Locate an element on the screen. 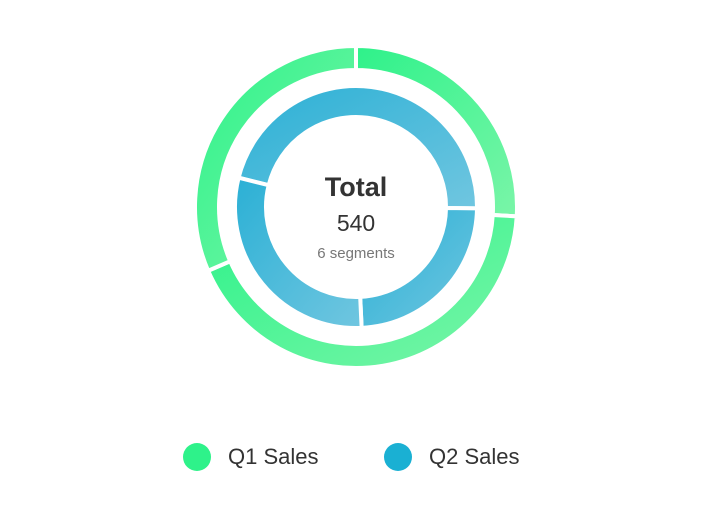 This screenshot has height=514, width=712. center-label: Total is located at coordinates (356, 187).